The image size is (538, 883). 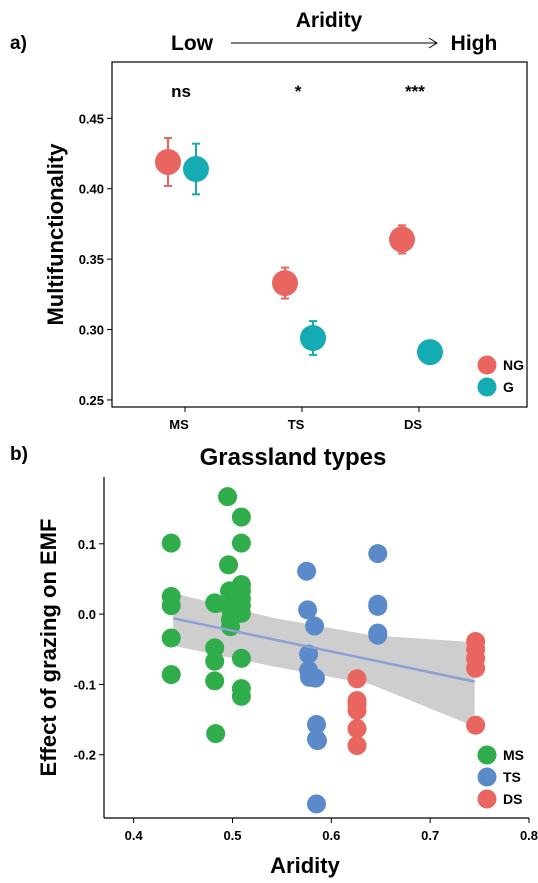 What do you see at coordinates (232, 835) in the screenshot?
I see `x-tick-label: 0.5` at bounding box center [232, 835].